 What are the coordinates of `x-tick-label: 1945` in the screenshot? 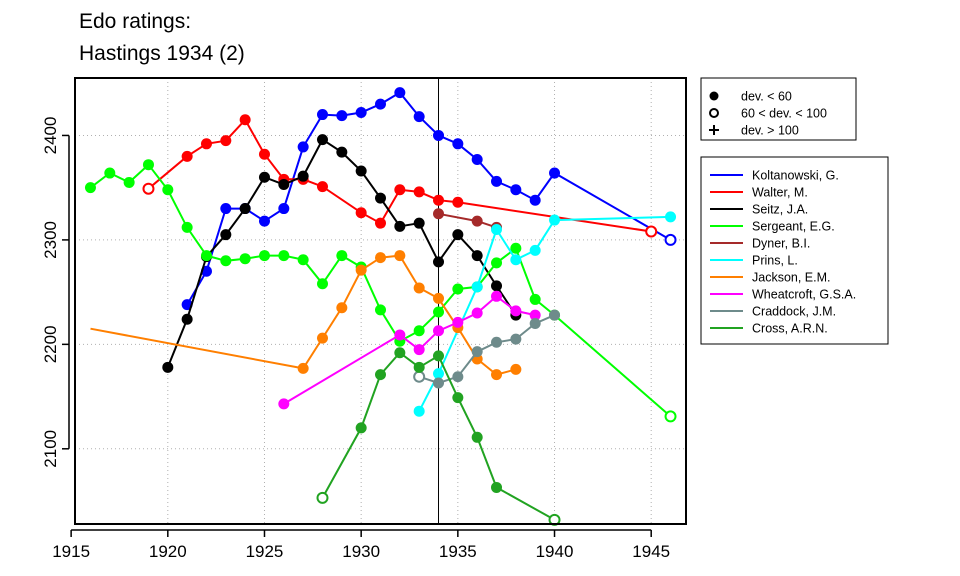 It's located at (651, 551).